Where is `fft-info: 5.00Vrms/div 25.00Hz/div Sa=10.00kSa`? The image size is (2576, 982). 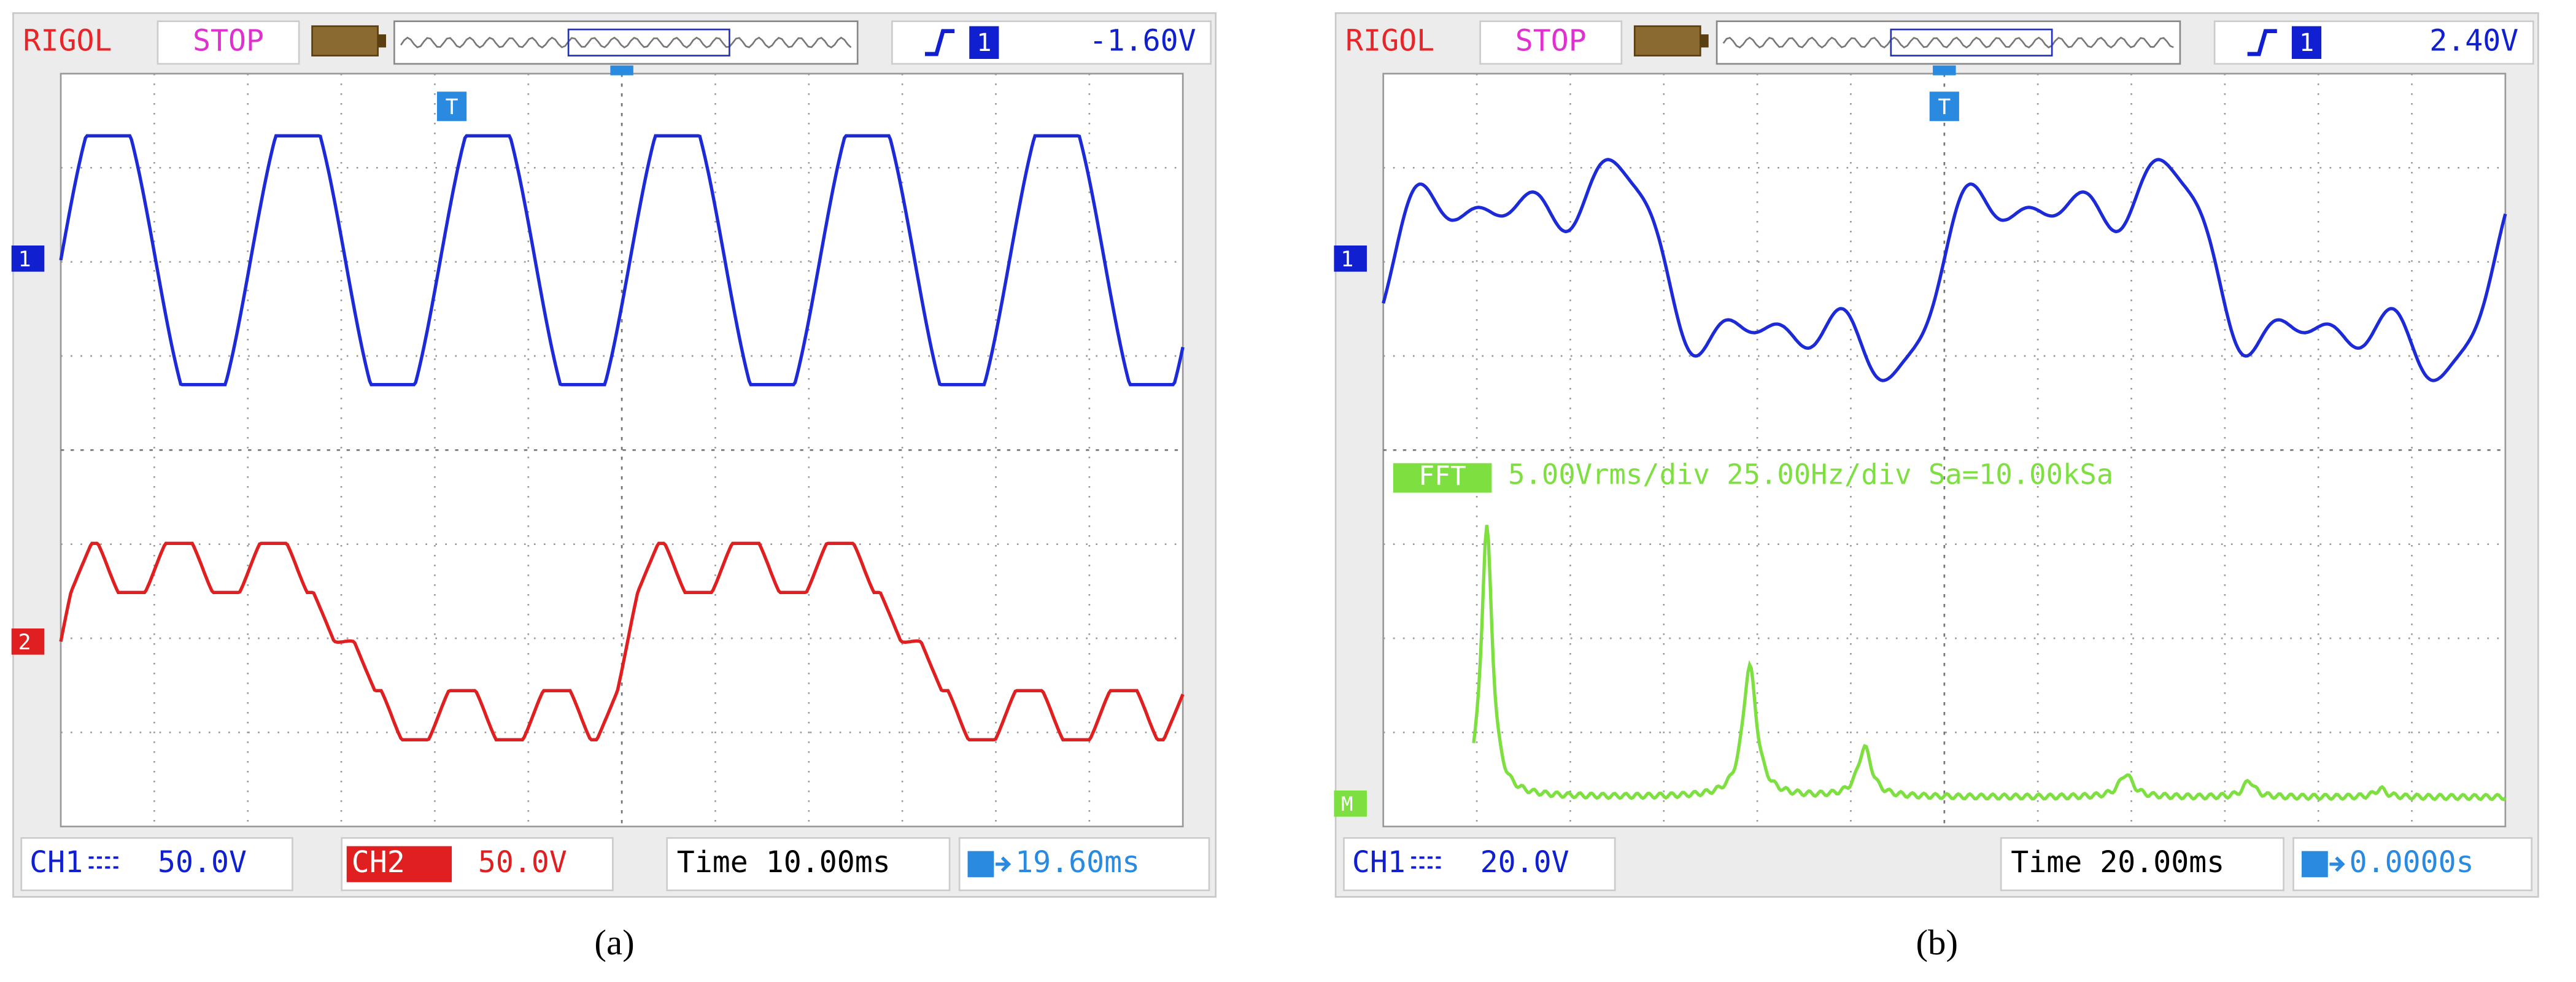 fft-info: 5.00Vrms/div 25.00Hz/div Sa=10.00kSa is located at coordinates (1810, 475).